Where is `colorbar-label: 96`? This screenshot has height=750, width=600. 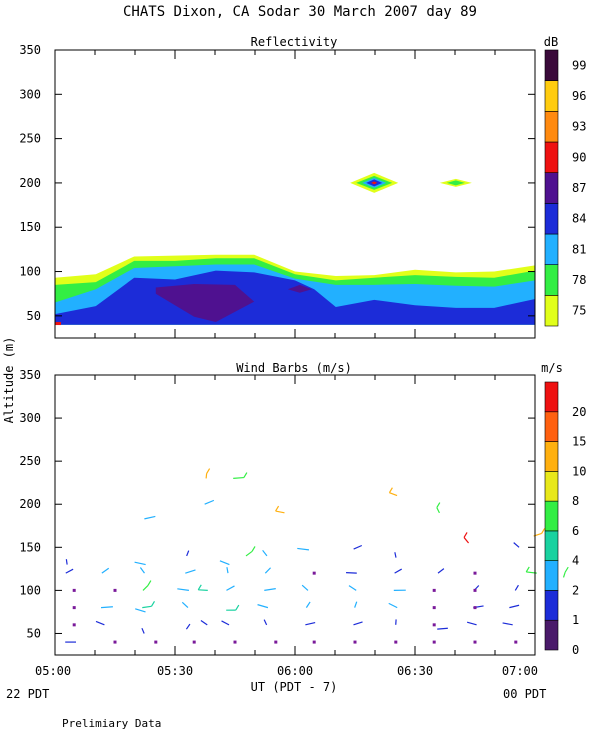 colorbar-label: 96 is located at coordinates (579, 96).